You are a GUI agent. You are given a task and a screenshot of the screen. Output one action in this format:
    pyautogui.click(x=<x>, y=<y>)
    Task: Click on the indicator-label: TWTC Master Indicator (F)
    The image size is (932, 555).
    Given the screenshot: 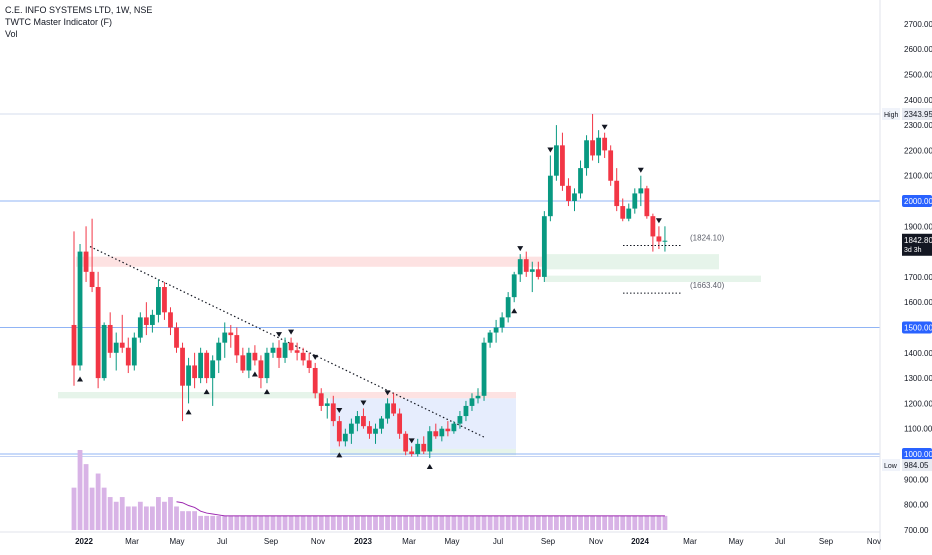 What is the action you would take?
    pyautogui.click(x=59, y=22)
    